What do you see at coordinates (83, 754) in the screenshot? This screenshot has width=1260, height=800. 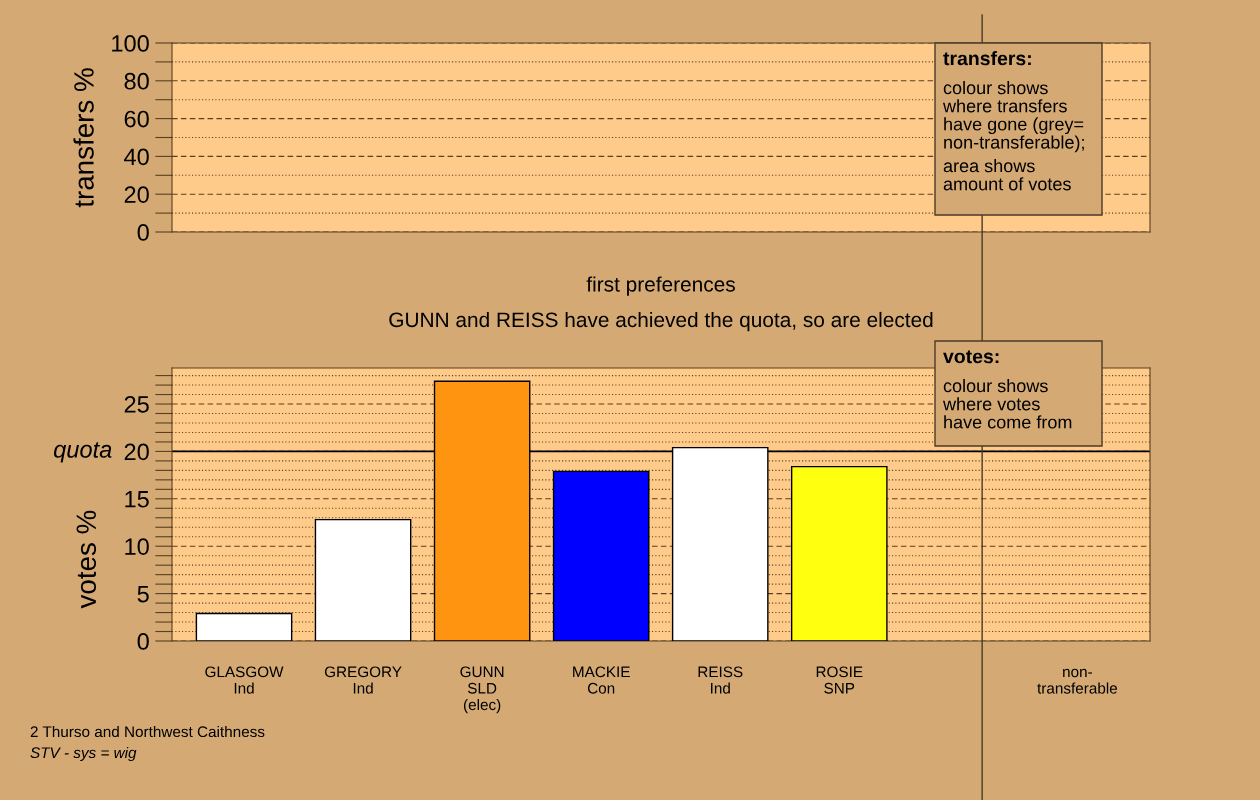 I see `text: STV - sys = wig` at bounding box center [83, 754].